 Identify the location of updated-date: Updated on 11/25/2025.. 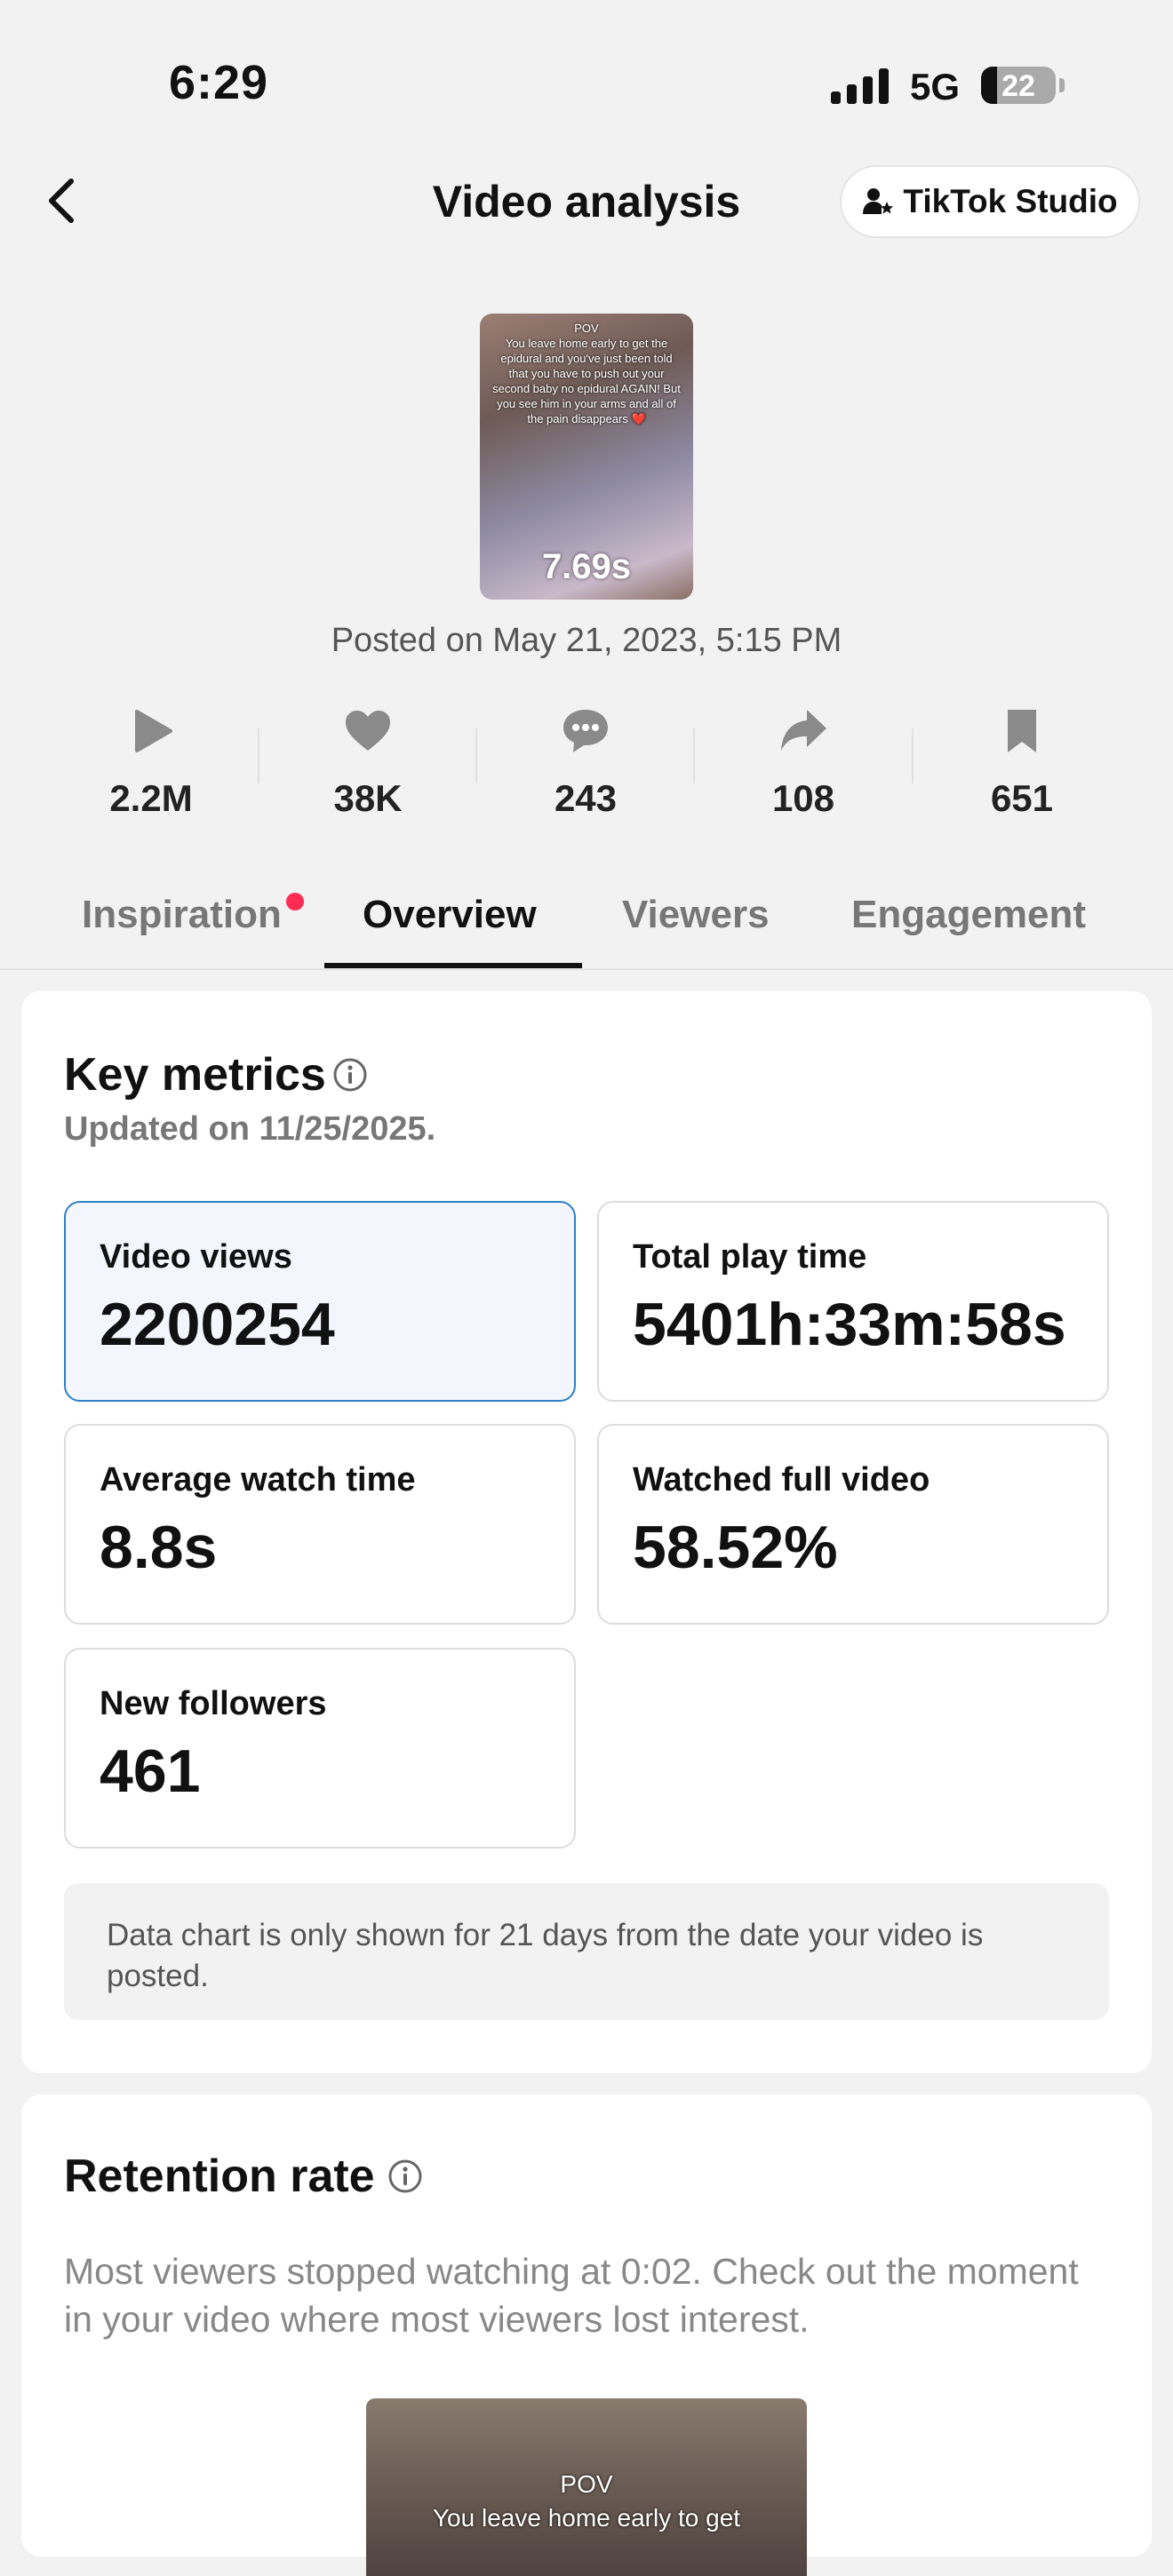
(250, 1129).